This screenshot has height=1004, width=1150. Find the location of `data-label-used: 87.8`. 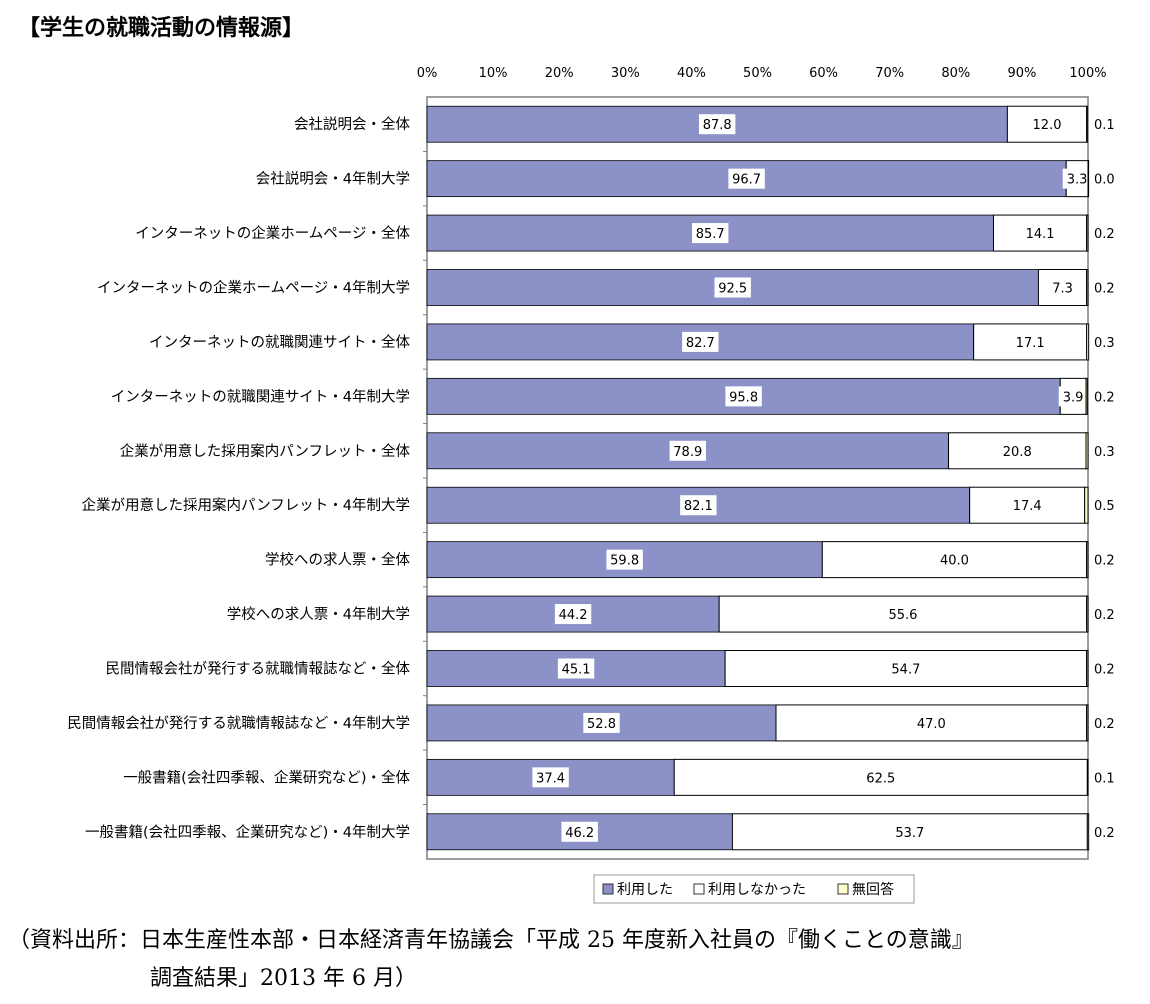

data-label-used: 87.8 is located at coordinates (717, 125).